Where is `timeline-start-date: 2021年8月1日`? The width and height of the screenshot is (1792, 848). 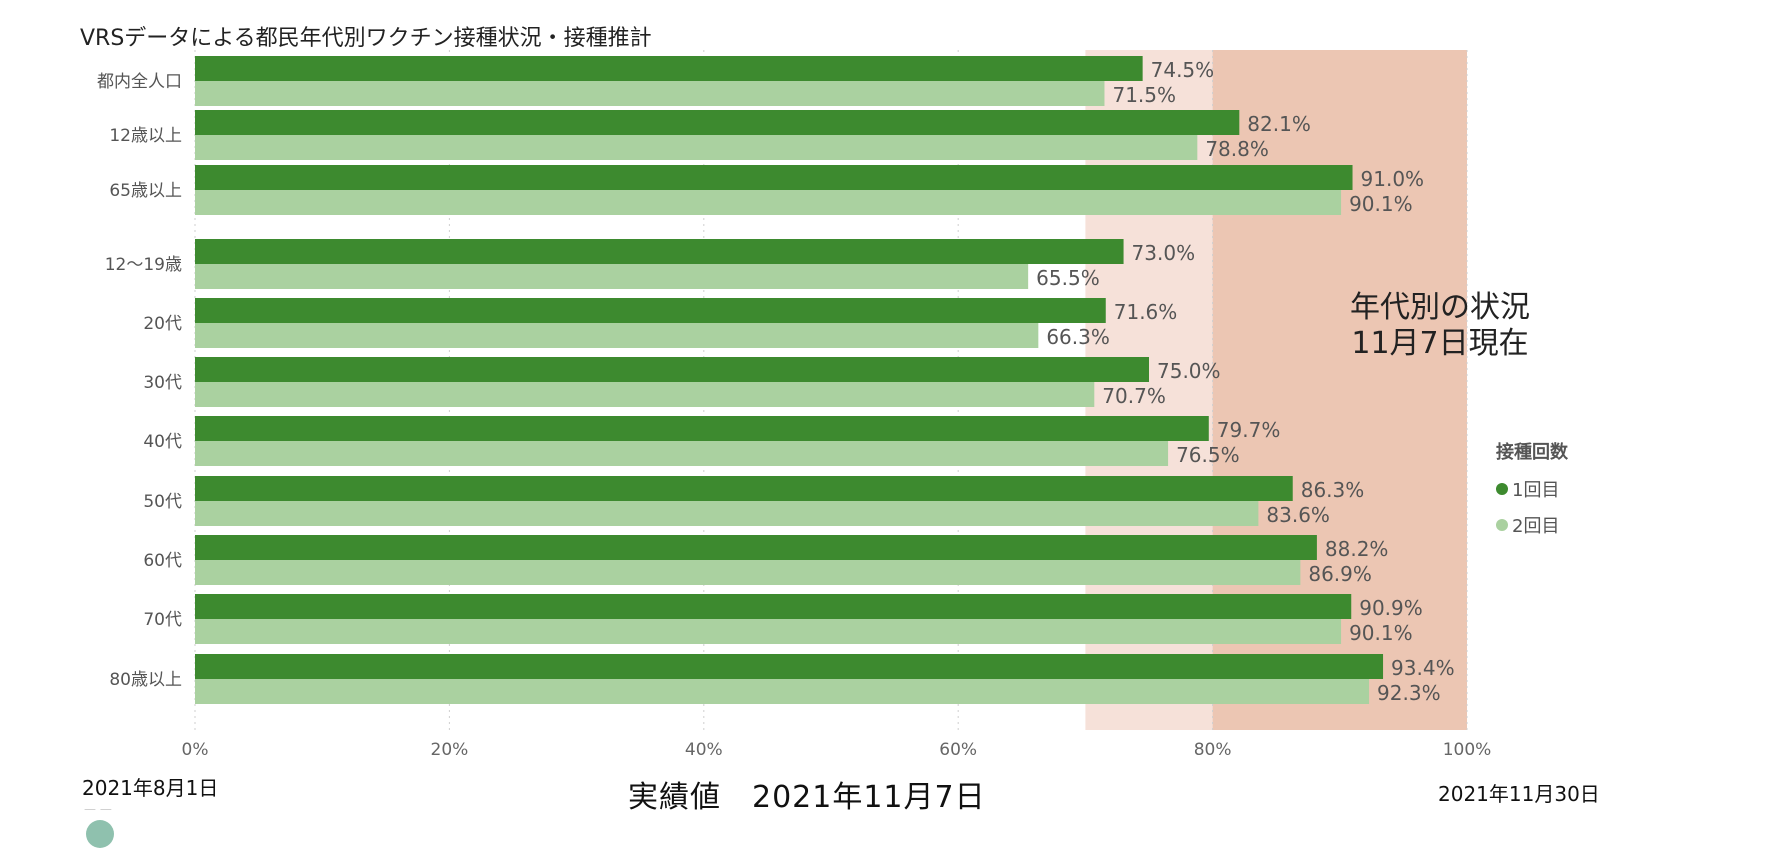 timeline-start-date: 2021年8月1日 is located at coordinates (150, 788).